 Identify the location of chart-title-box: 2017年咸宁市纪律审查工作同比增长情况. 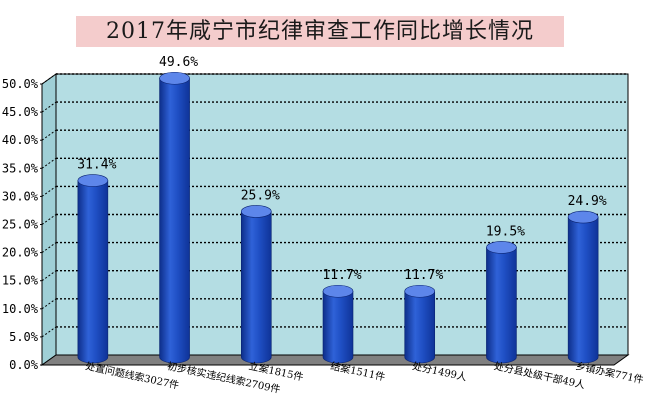
(320, 31).